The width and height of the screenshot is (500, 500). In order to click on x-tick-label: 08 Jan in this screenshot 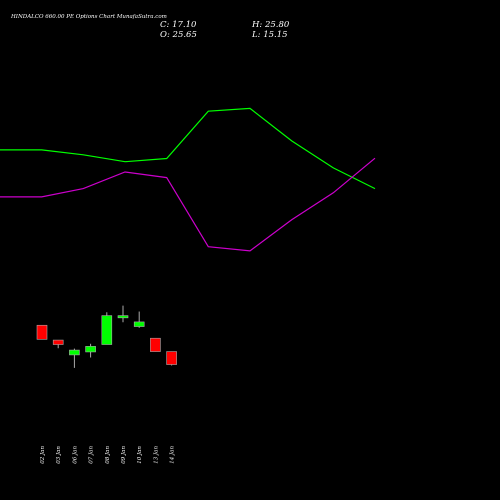, I will do `click(108, 455)`.